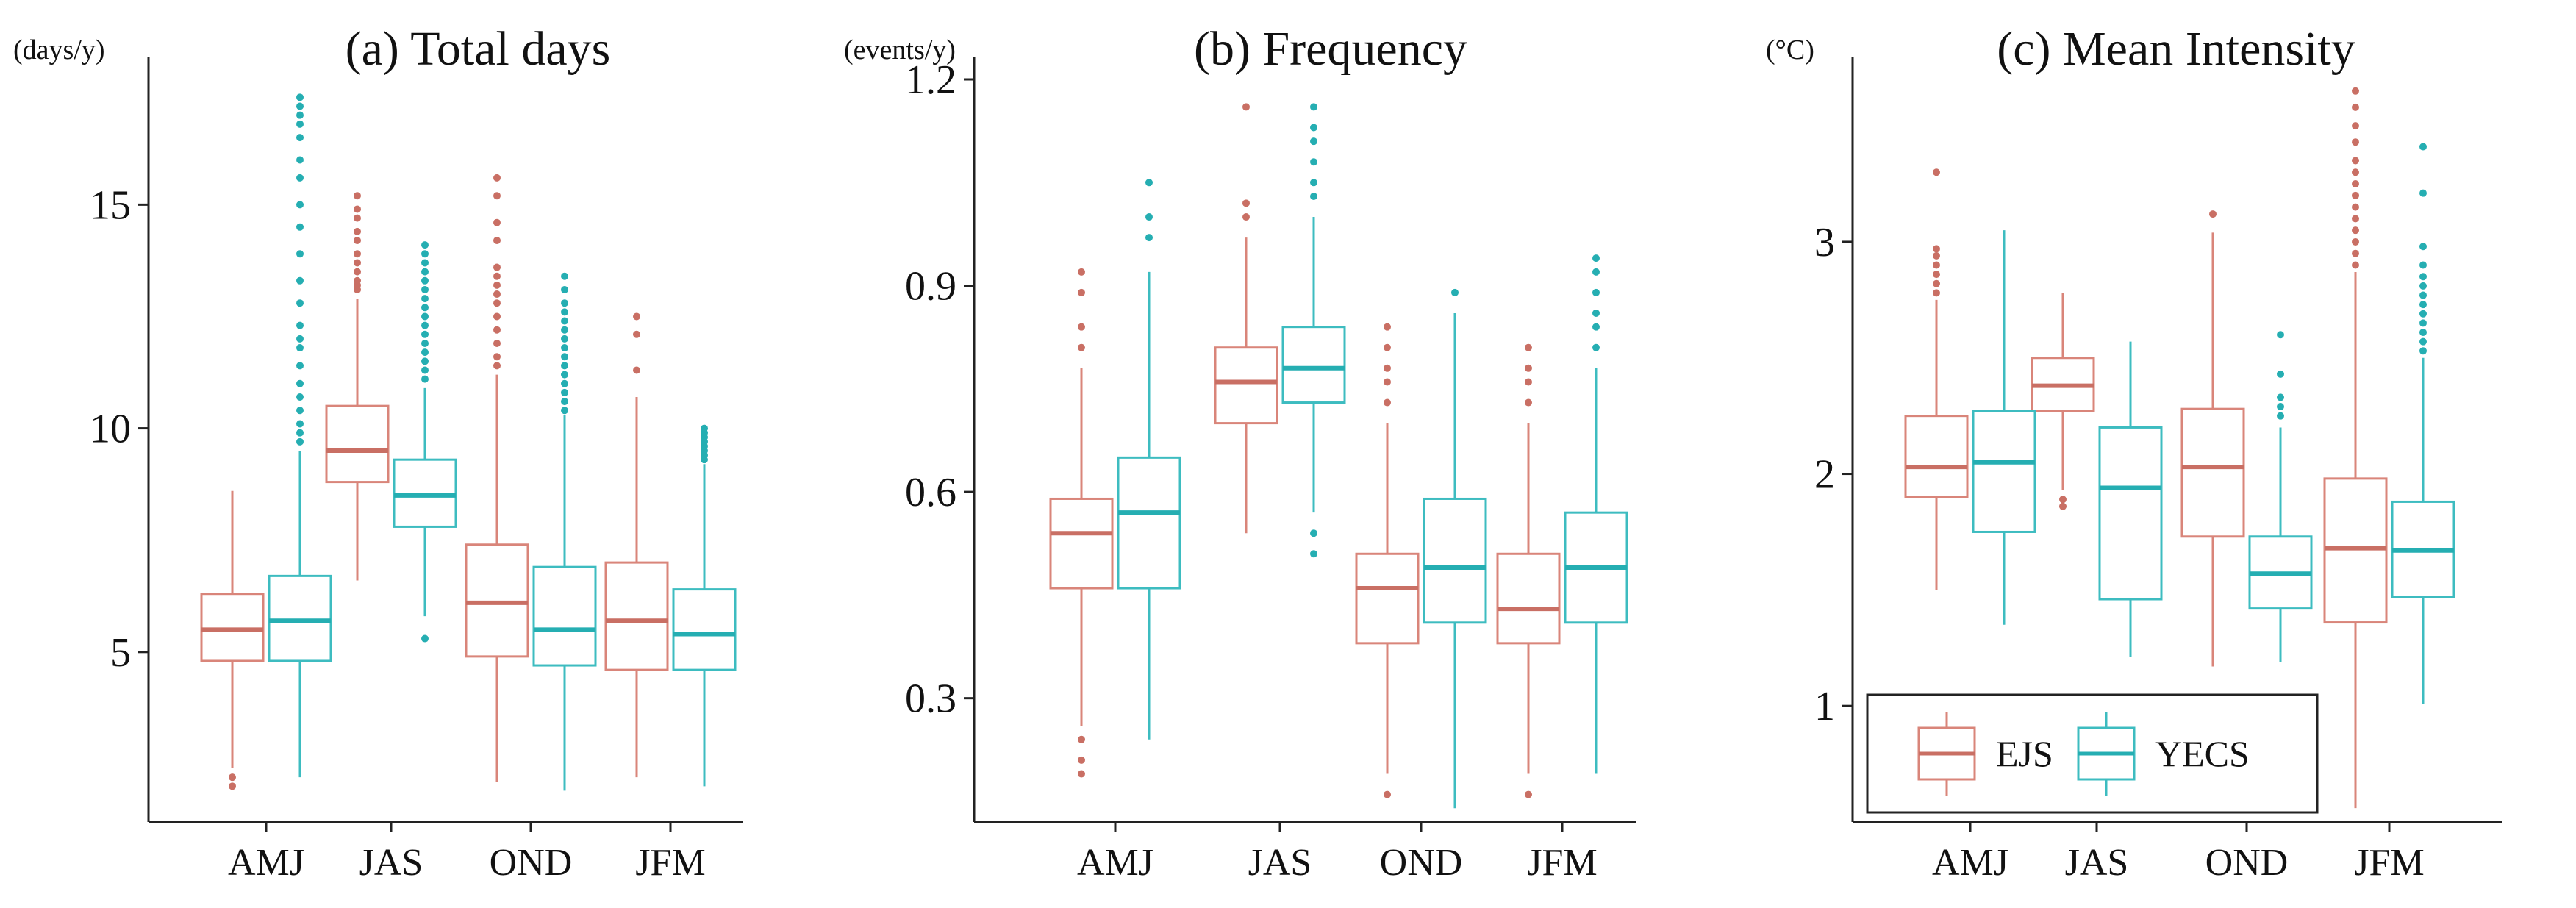 The width and height of the screenshot is (2576, 908). Describe the element at coordinates (357, 444) in the screenshot. I see `panel-a-ejs-jas-iqr-rect` at that location.